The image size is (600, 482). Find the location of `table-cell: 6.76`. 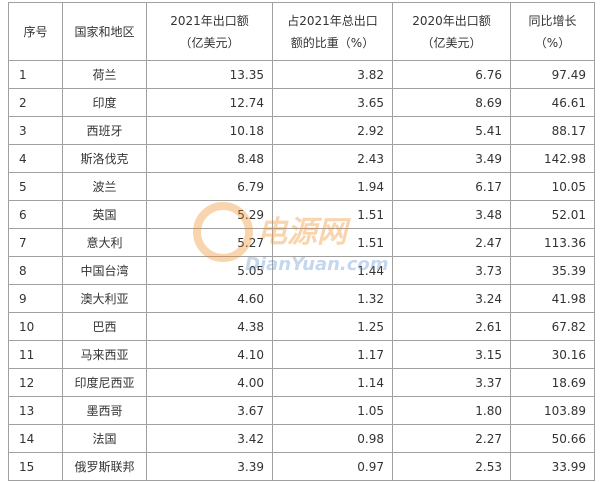

table-cell: 6.76 is located at coordinates (451, 74).